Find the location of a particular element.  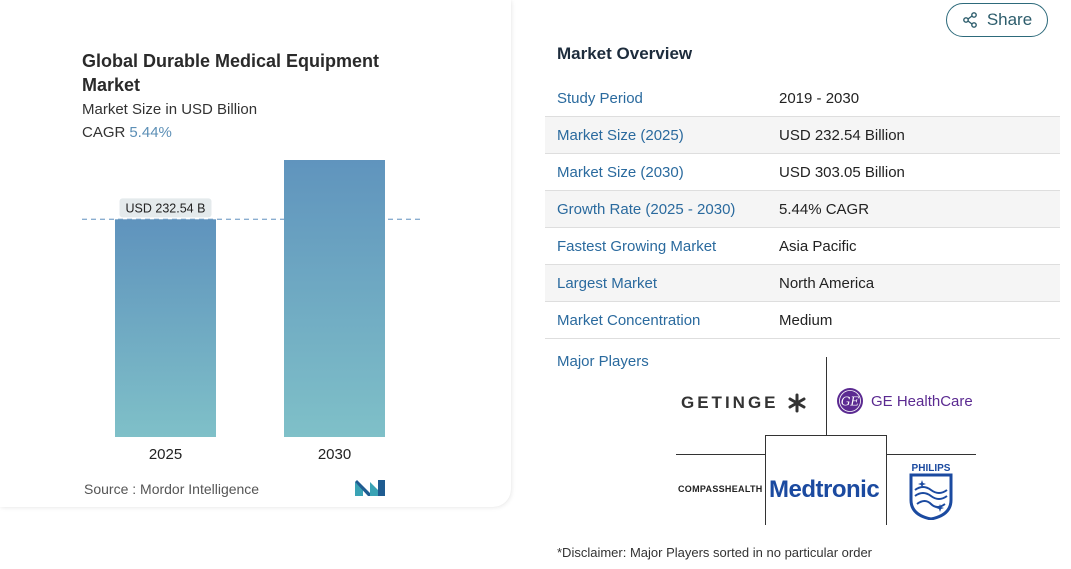

share-icon is located at coordinates (969, 20).